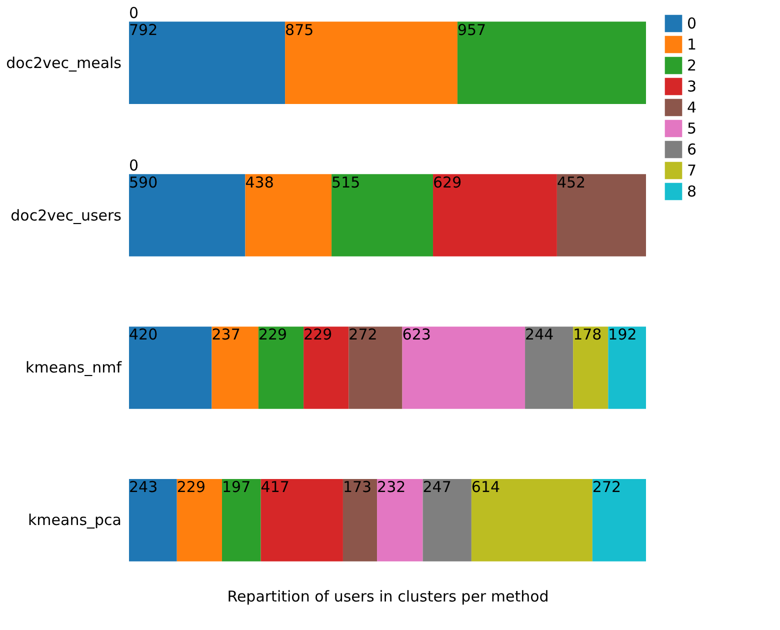  I want to click on data-label: 420, so click(143, 335).